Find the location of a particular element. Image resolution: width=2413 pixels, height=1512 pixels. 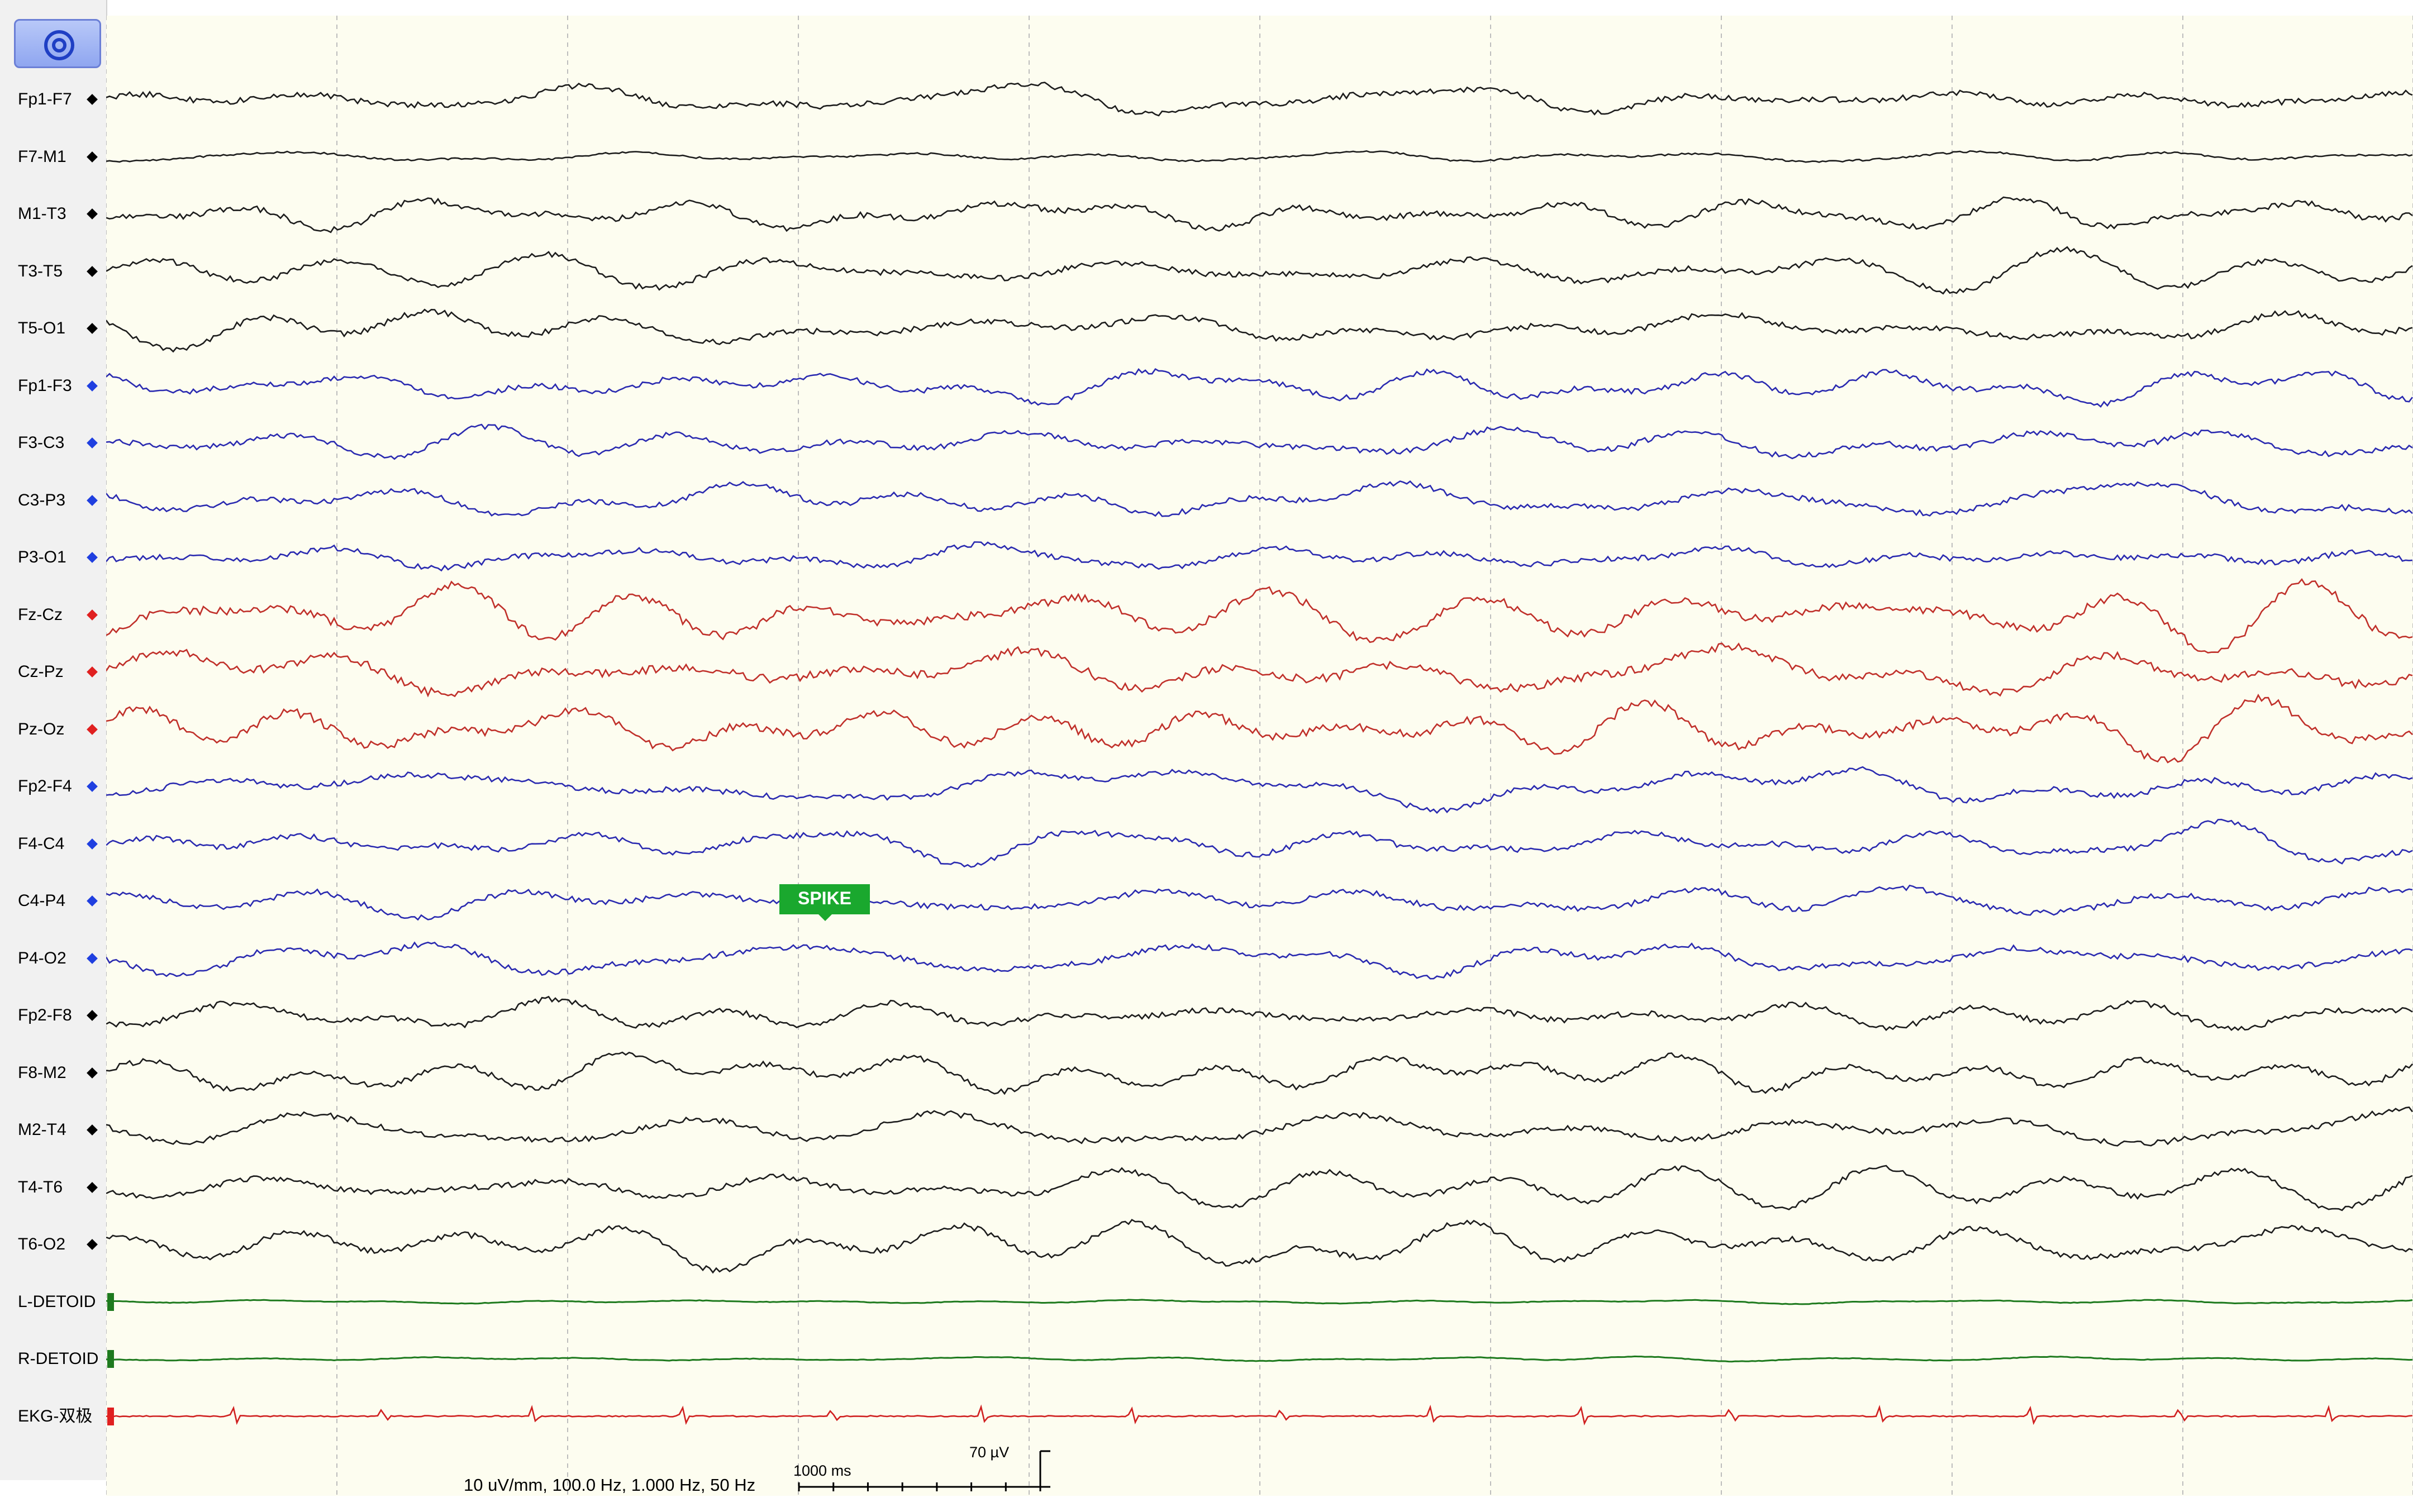

channel-label: EKG-双极 is located at coordinates (55, 1417).